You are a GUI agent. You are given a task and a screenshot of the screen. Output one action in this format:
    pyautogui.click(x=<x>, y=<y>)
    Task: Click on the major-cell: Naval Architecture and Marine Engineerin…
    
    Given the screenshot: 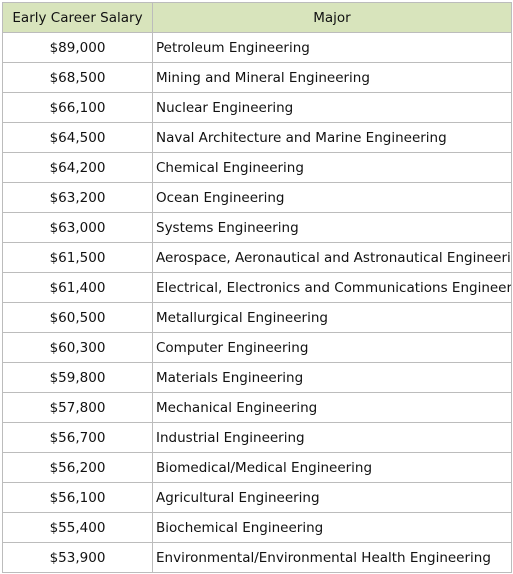 What is the action you would take?
    pyautogui.click(x=332, y=137)
    